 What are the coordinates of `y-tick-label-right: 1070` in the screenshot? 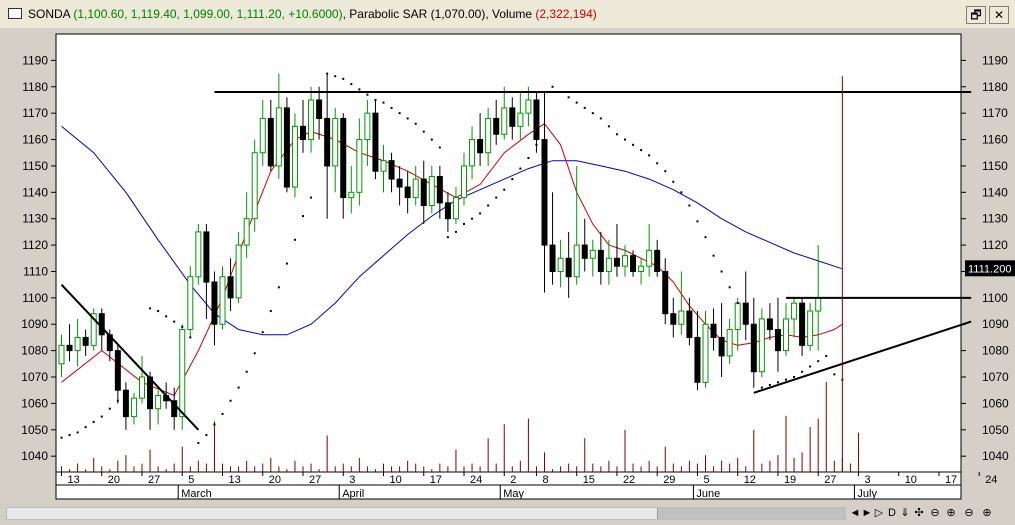 It's located at (995, 377).